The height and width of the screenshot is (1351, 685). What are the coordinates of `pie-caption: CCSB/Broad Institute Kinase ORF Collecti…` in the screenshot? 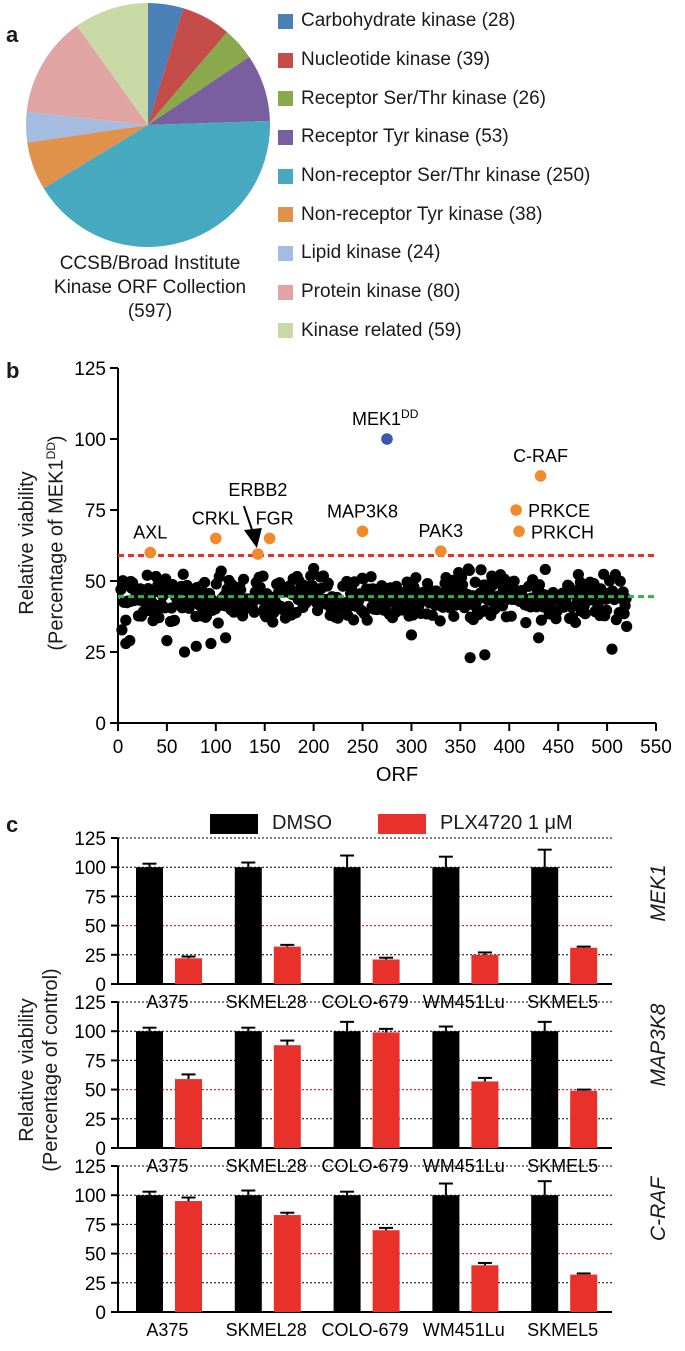 It's located at (150, 288).